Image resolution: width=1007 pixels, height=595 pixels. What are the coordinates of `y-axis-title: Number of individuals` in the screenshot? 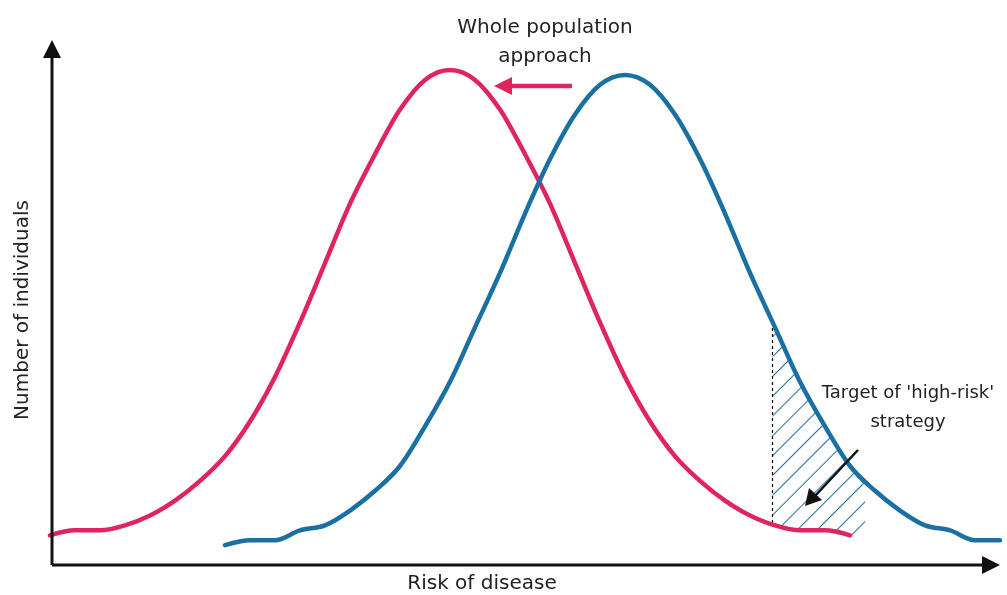 It's located at (21, 310).